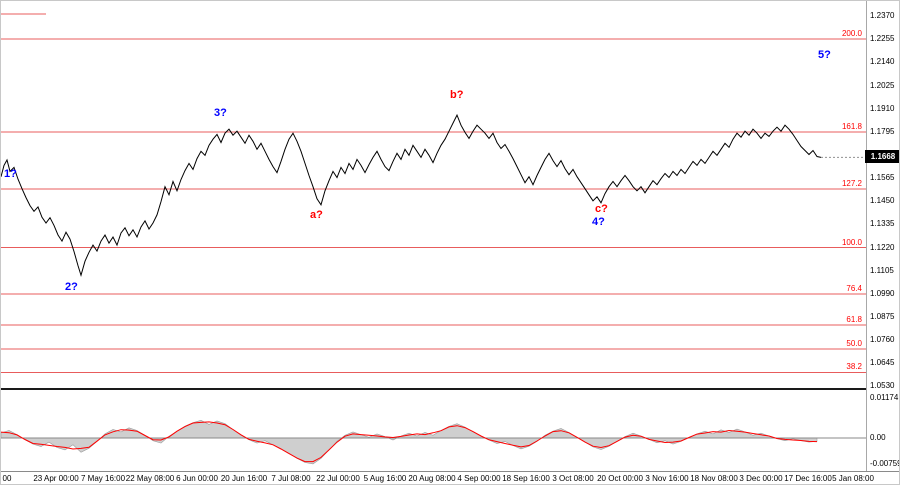 Image resolution: width=900 pixels, height=485 pixels. What do you see at coordinates (824, 55) in the screenshot?
I see `wave-label-5: 5?` at bounding box center [824, 55].